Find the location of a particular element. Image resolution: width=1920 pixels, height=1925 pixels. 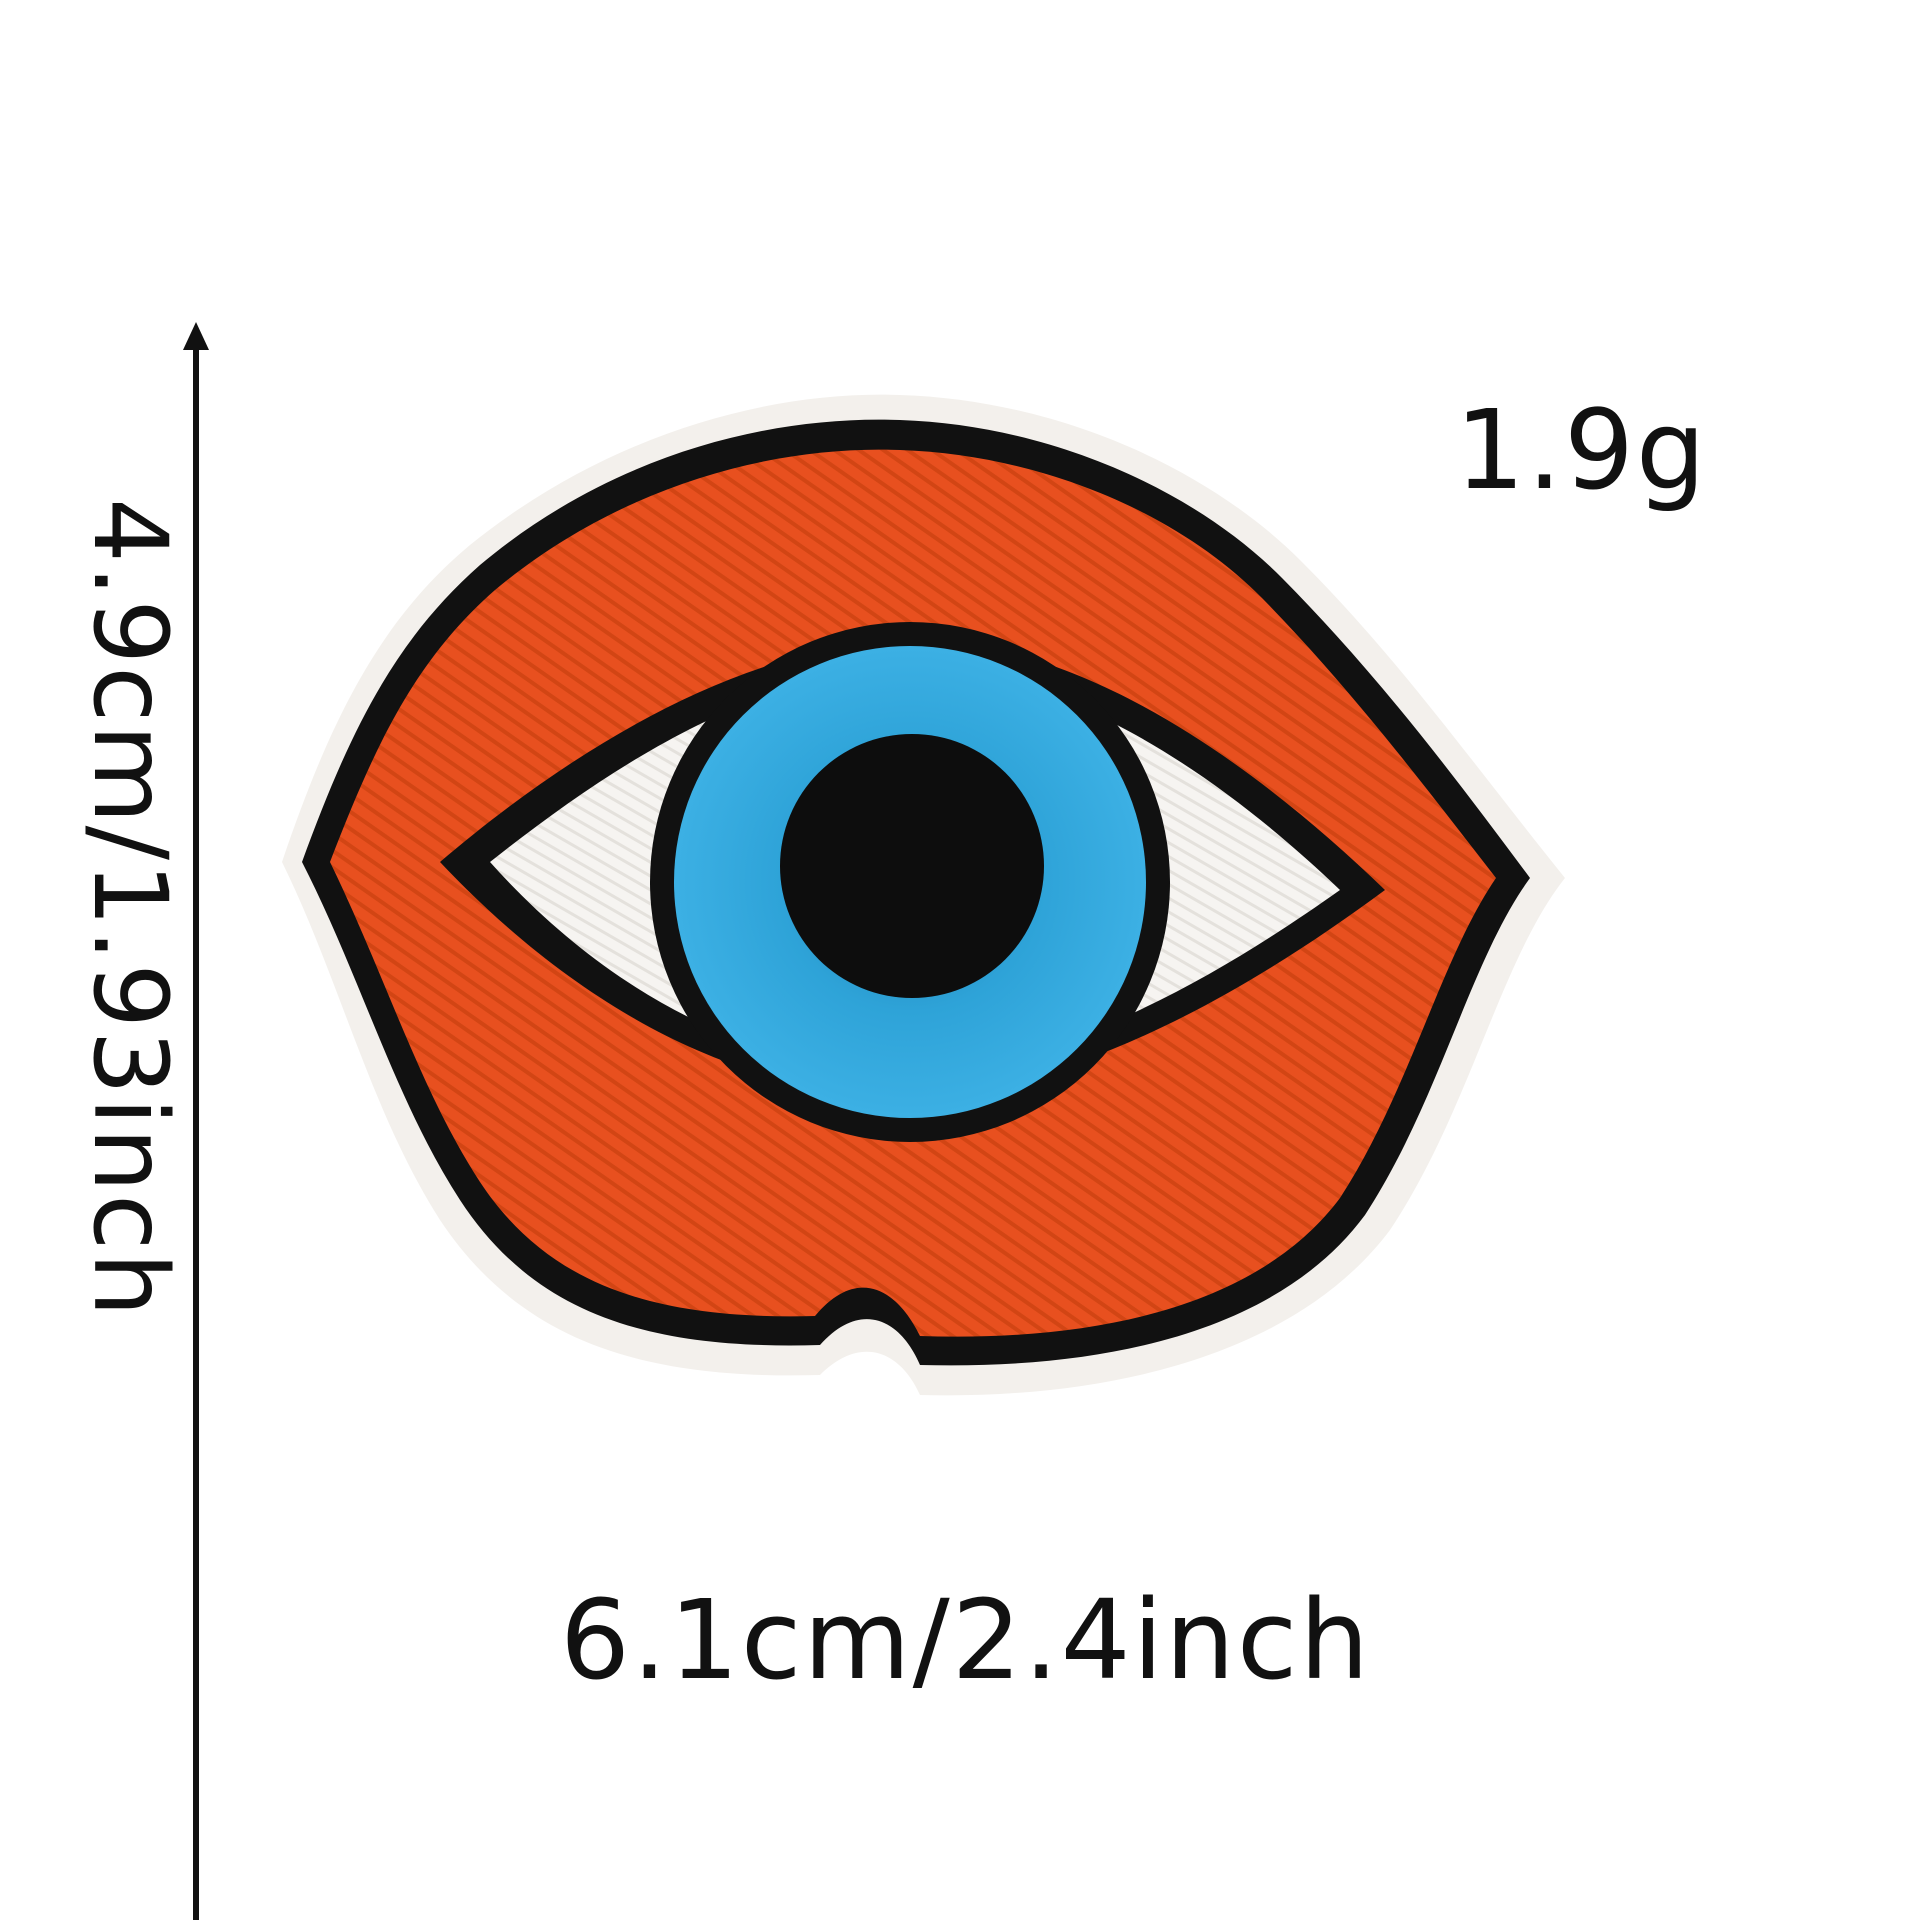

vertical-dimension-arrow is located at coordinates (196, 1123).